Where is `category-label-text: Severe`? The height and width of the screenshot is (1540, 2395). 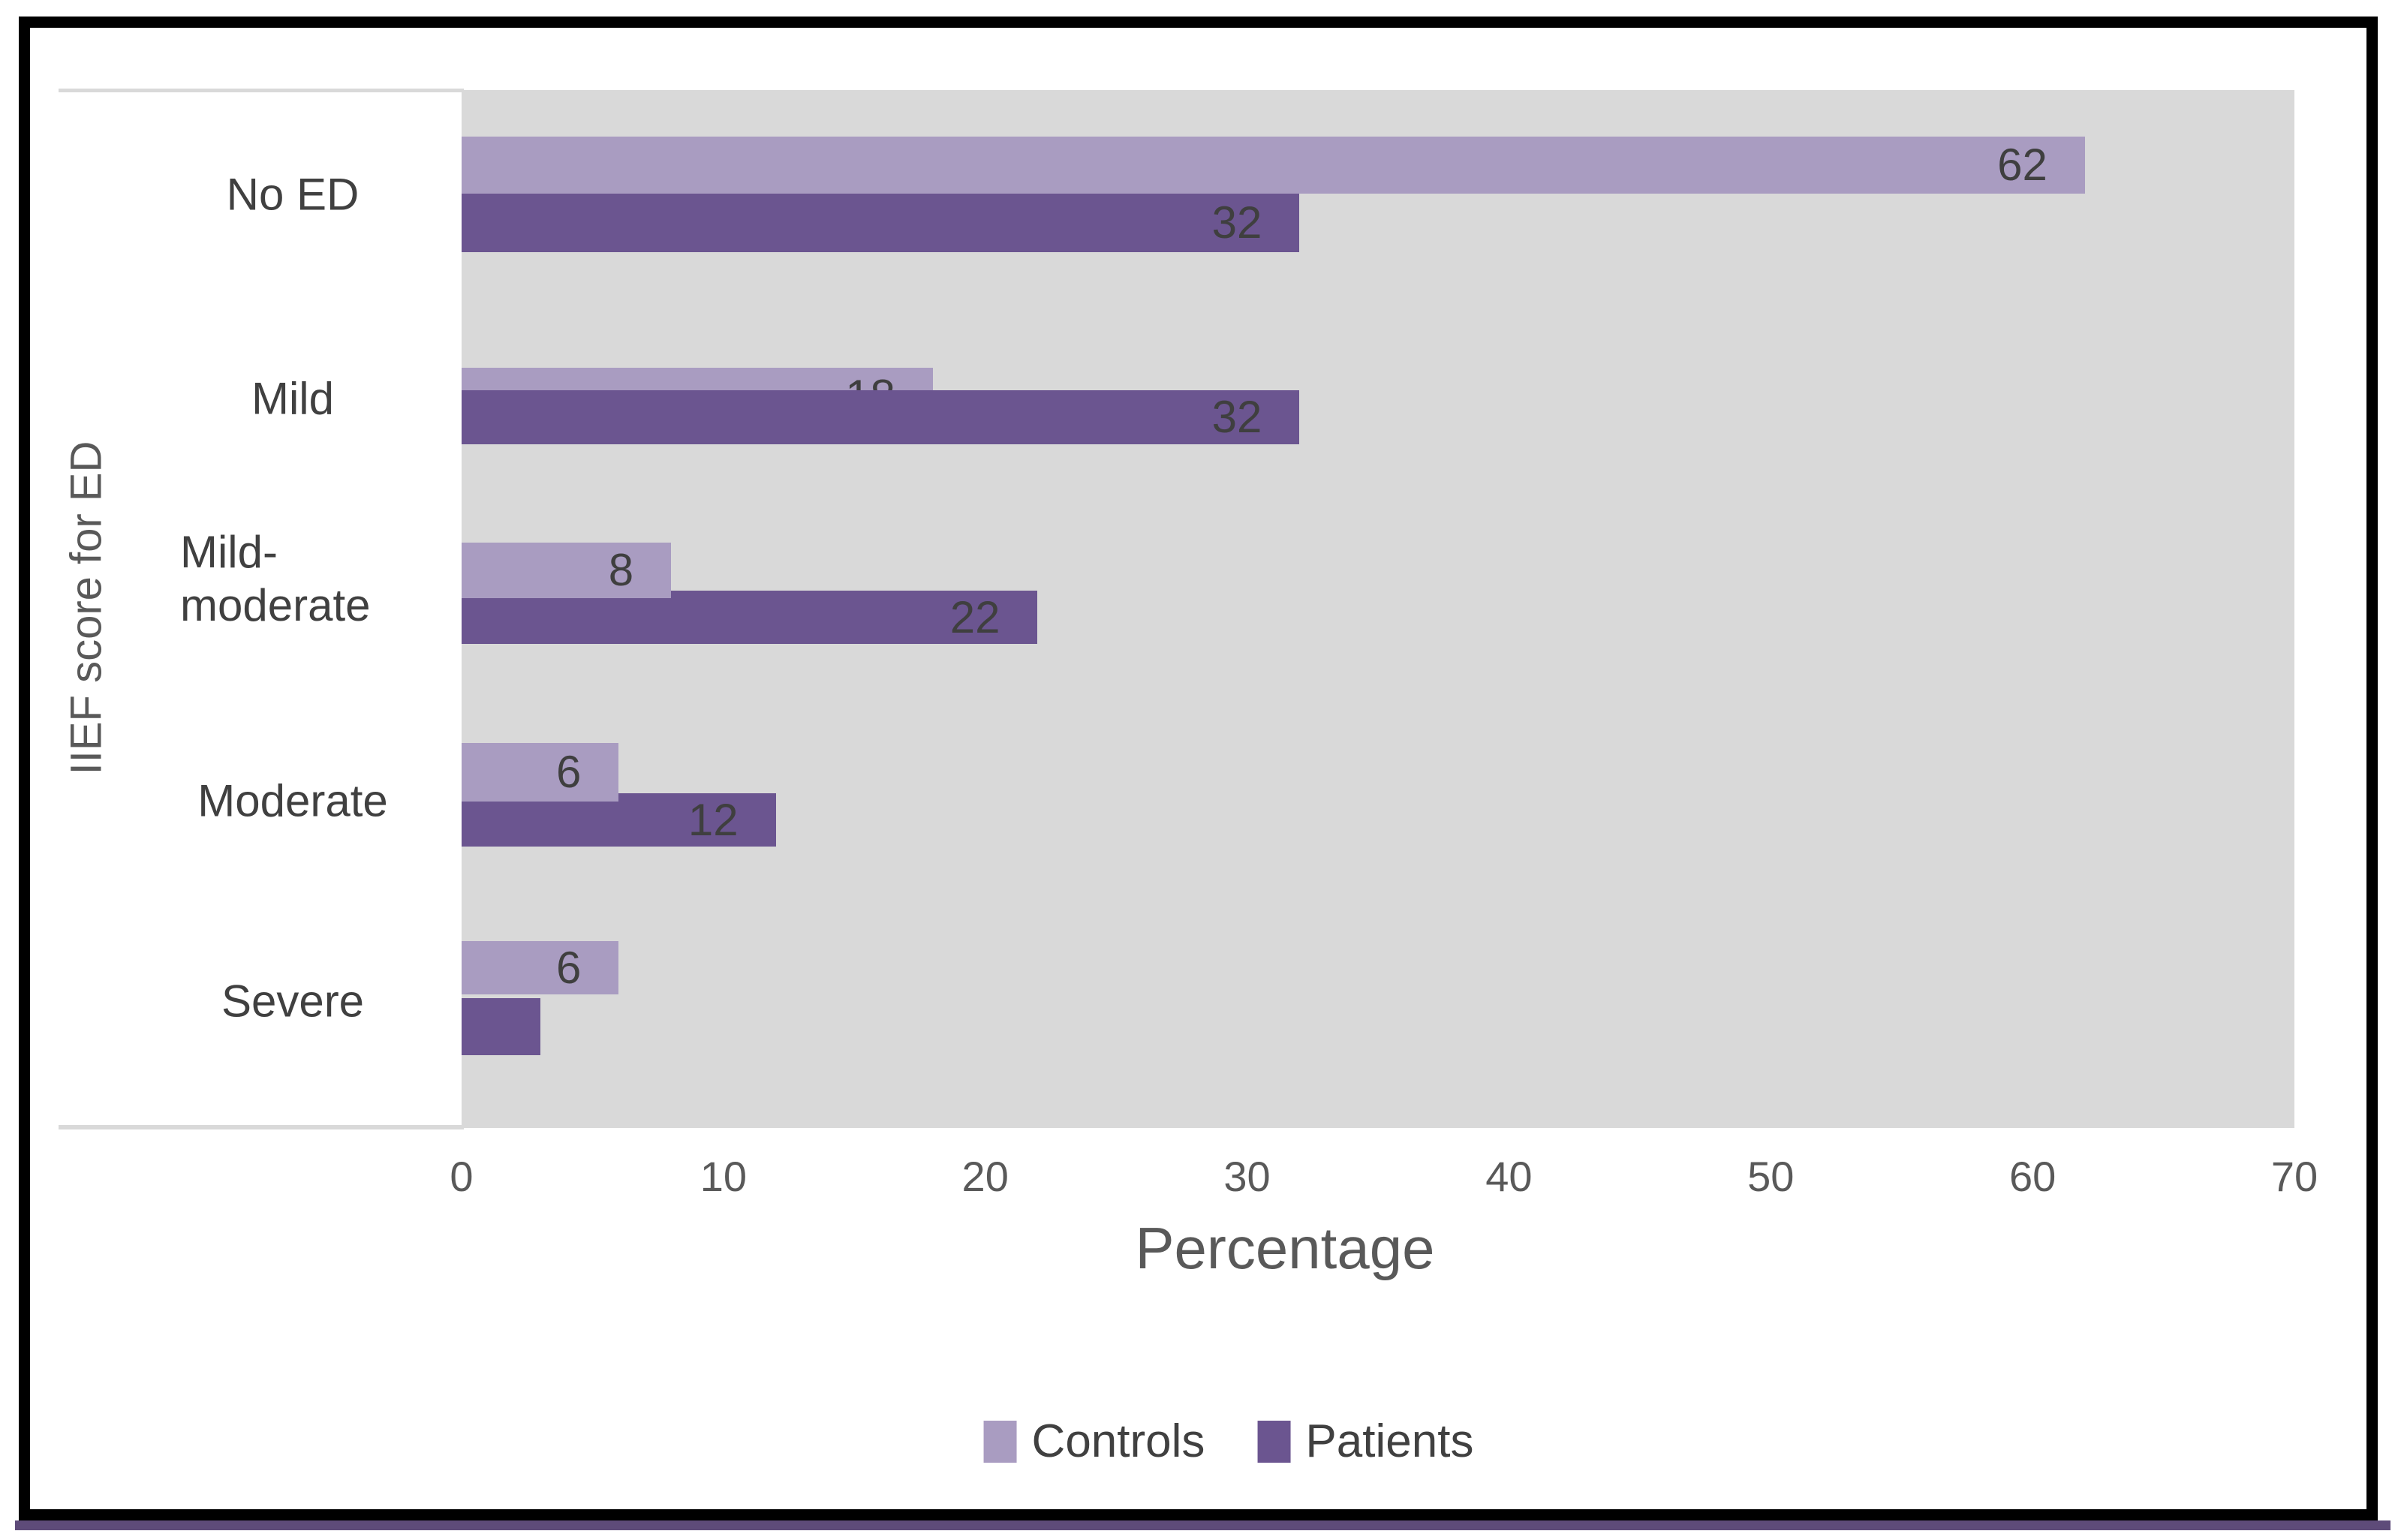 category-label-text: Severe is located at coordinates (293, 1002).